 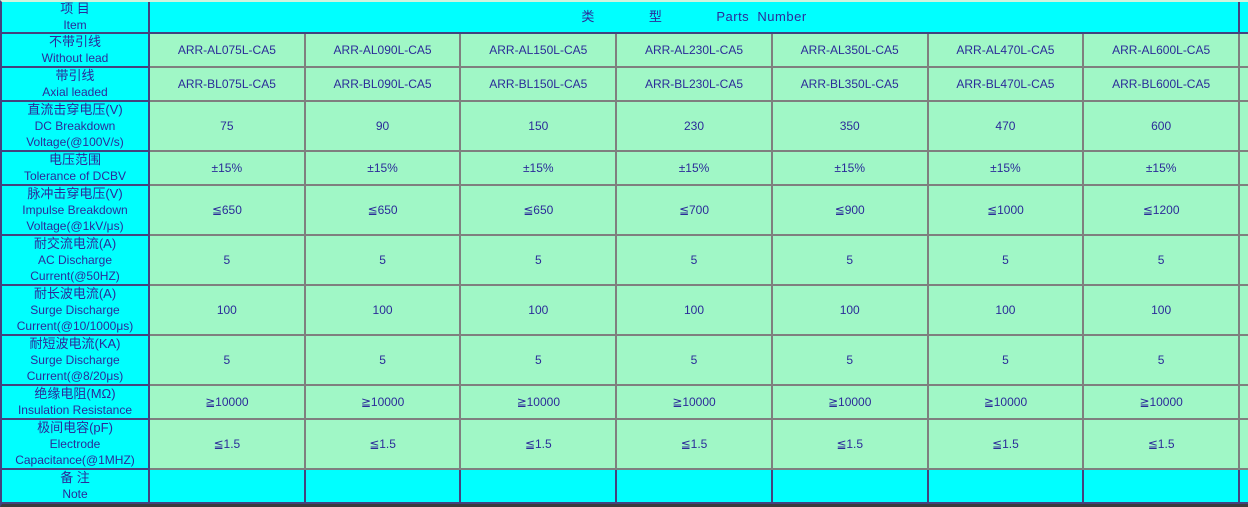 I want to click on value-tolerance-of-dcbv-col1: ±15%, so click(x=228, y=169).